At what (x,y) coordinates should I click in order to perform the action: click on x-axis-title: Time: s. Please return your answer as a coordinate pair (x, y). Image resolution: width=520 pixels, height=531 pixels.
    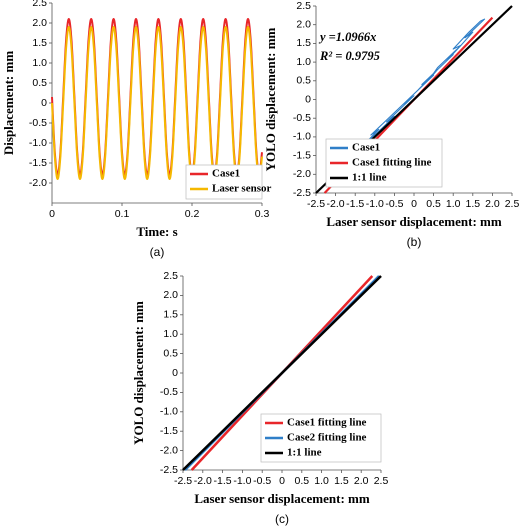
    Looking at the image, I should click on (156, 231).